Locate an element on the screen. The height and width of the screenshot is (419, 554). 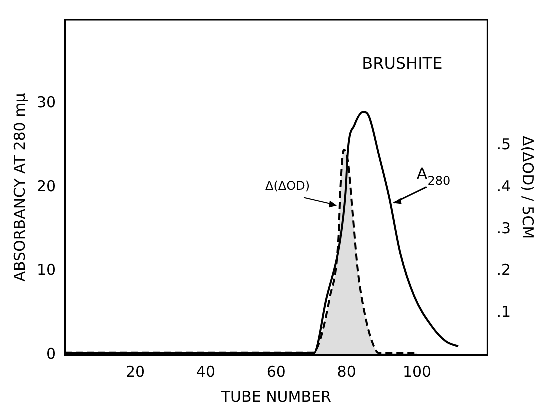
y2-tick-label: .2 is located at coordinates (503, 270).